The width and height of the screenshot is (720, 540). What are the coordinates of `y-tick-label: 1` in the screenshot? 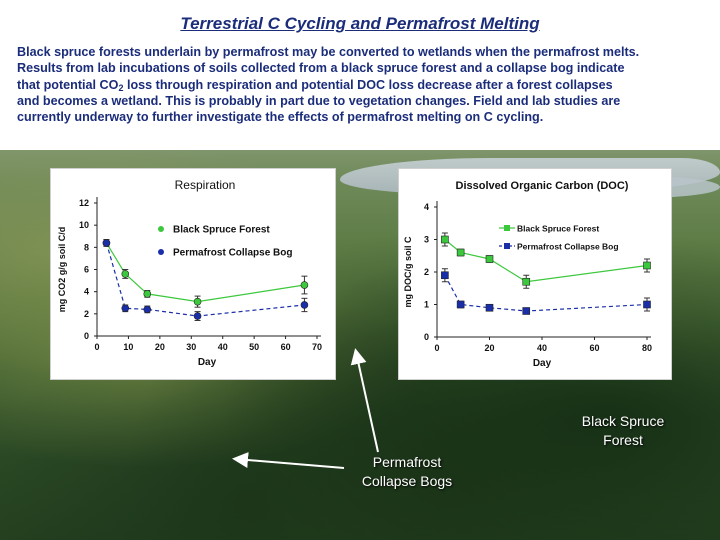 It's located at (426, 305).